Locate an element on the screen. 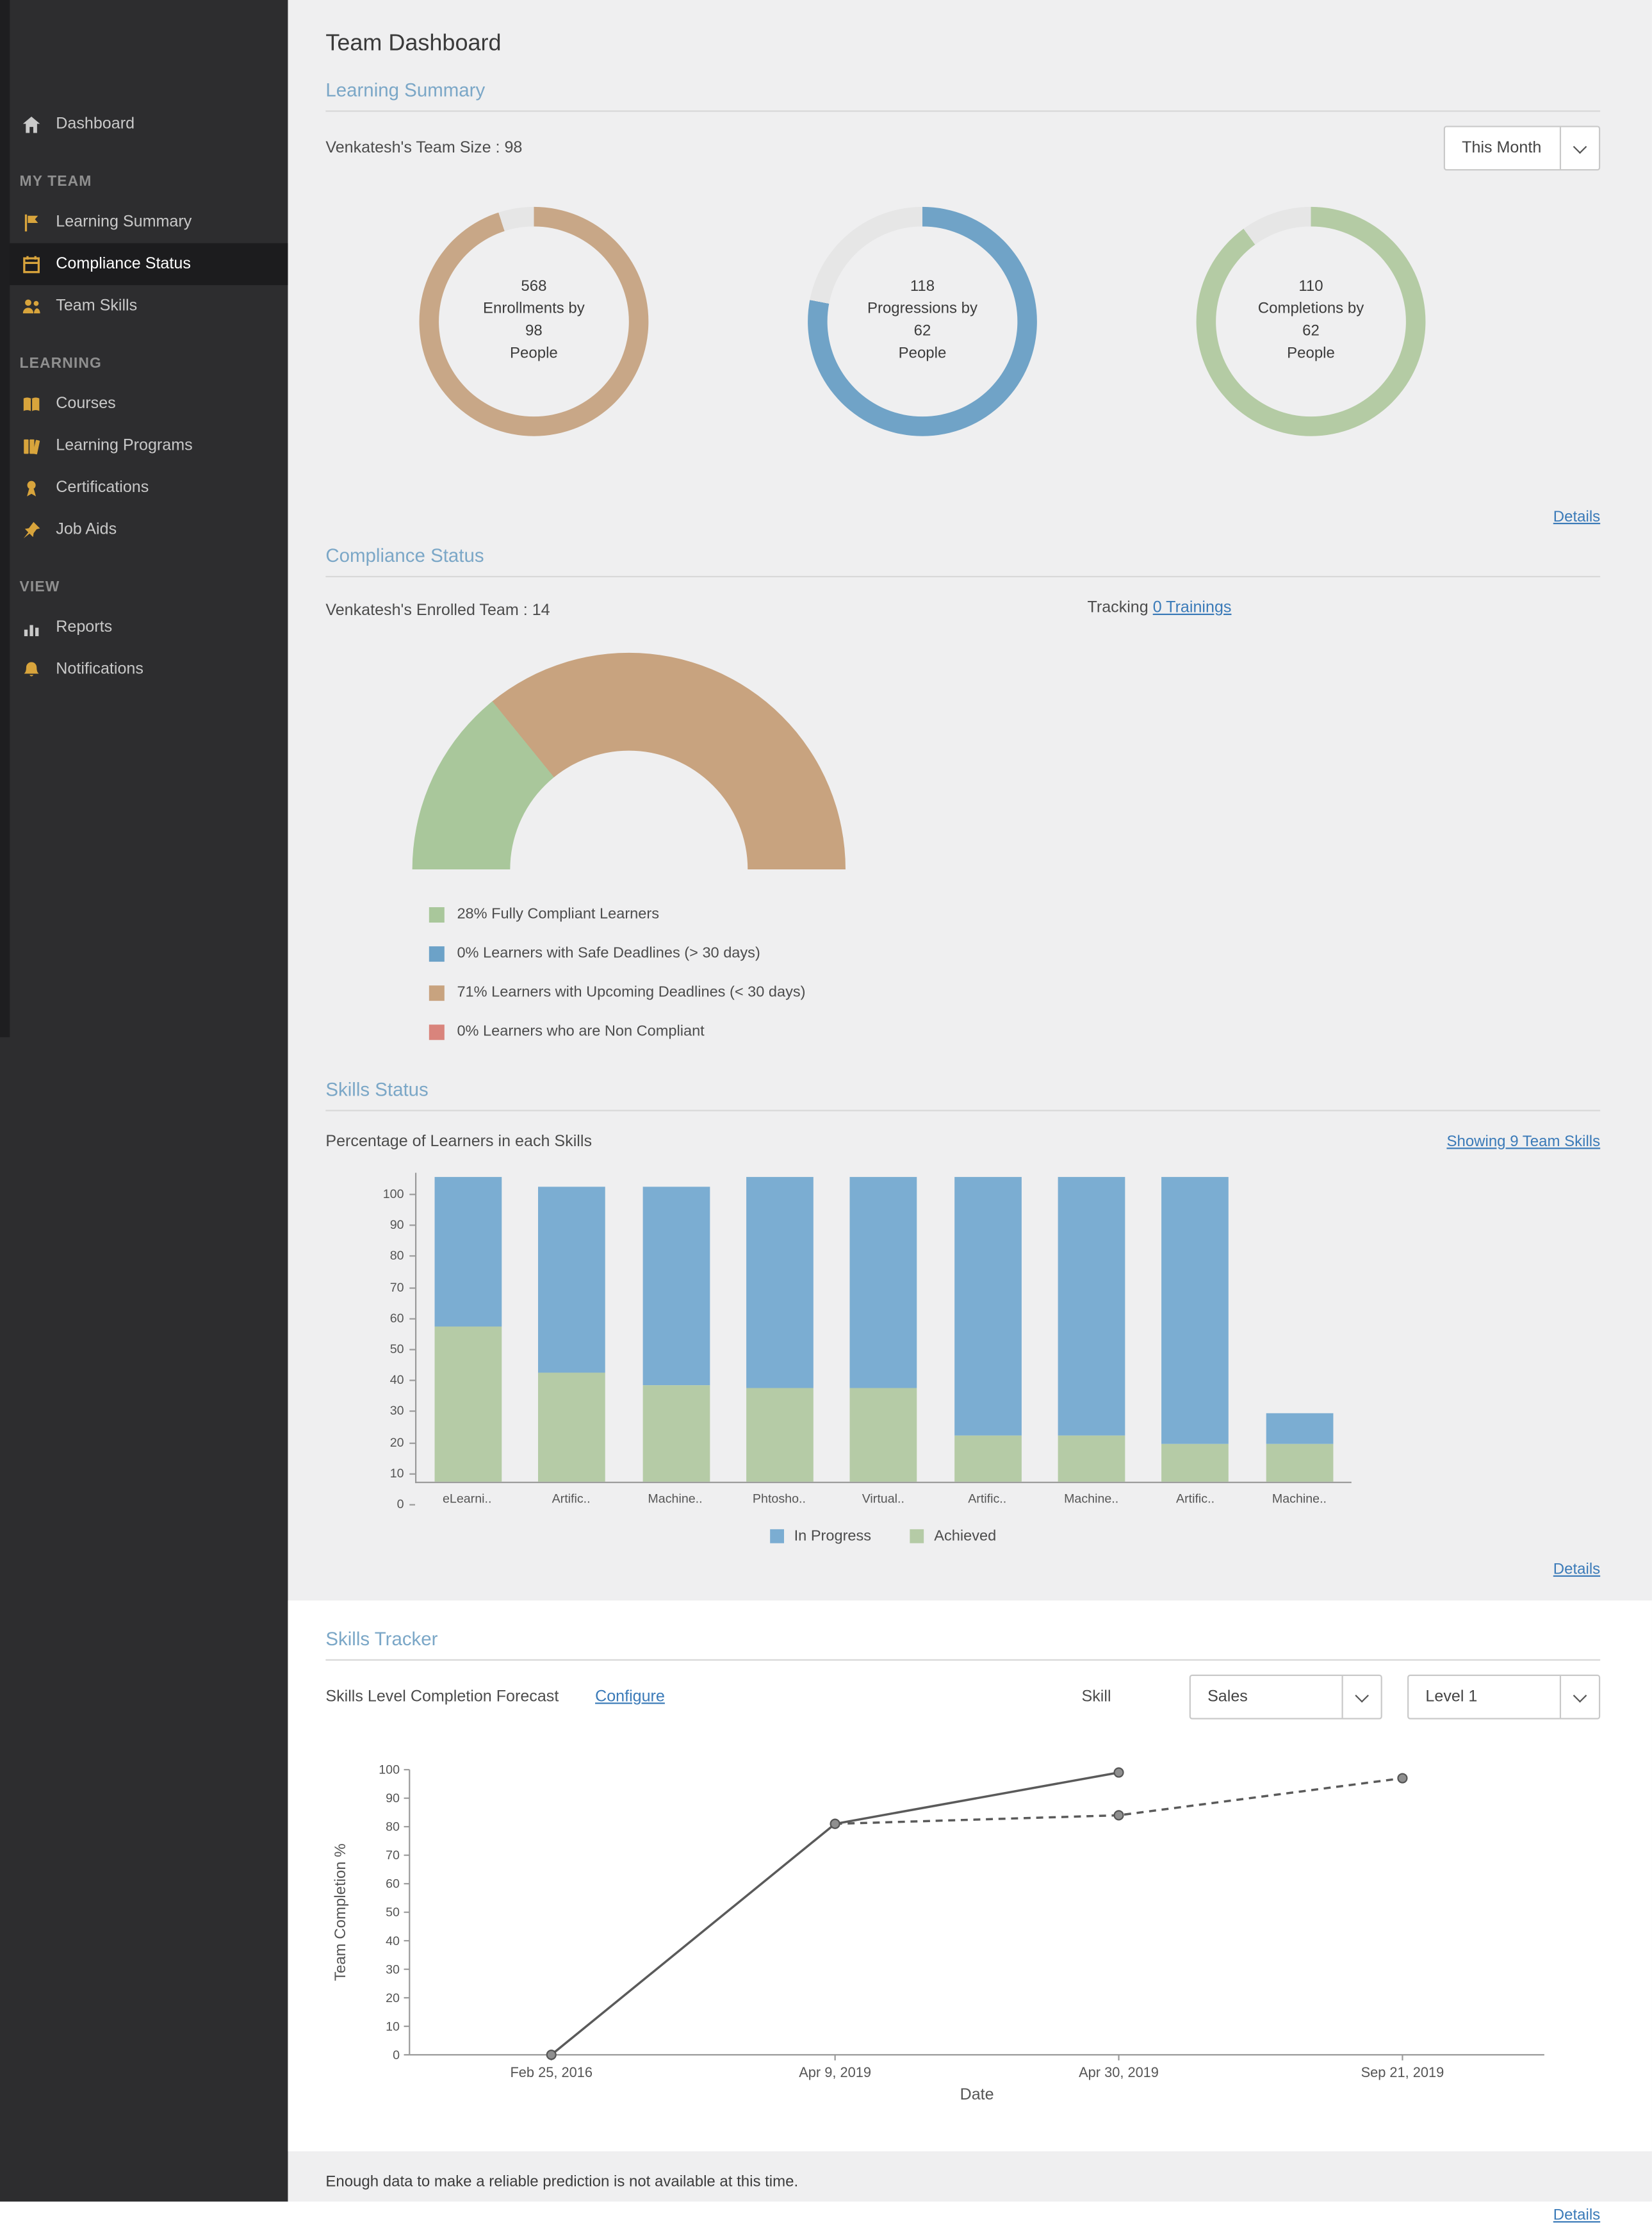 The width and height of the screenshot is (1652, 2227). enrollments-donut-text: 568 Enrollments by 98 People is located at coordinates (534, 321).